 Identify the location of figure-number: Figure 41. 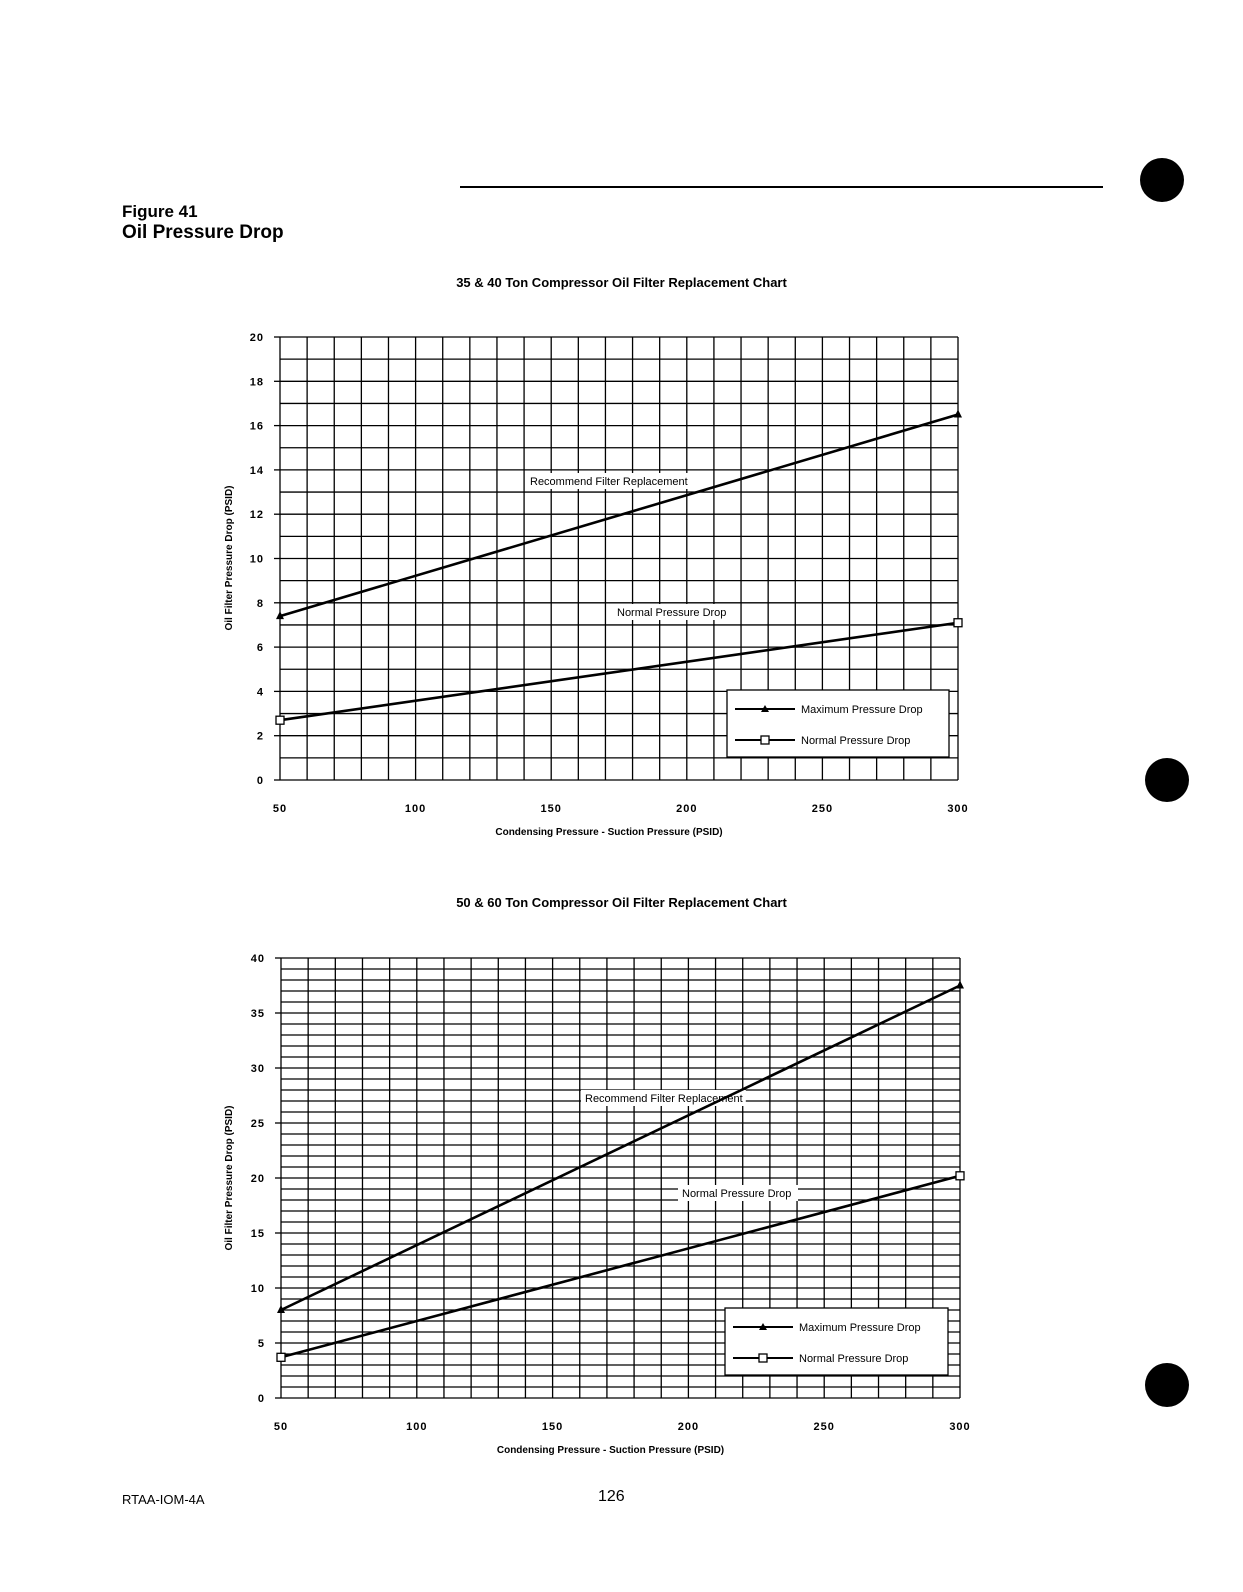
(160, 211).